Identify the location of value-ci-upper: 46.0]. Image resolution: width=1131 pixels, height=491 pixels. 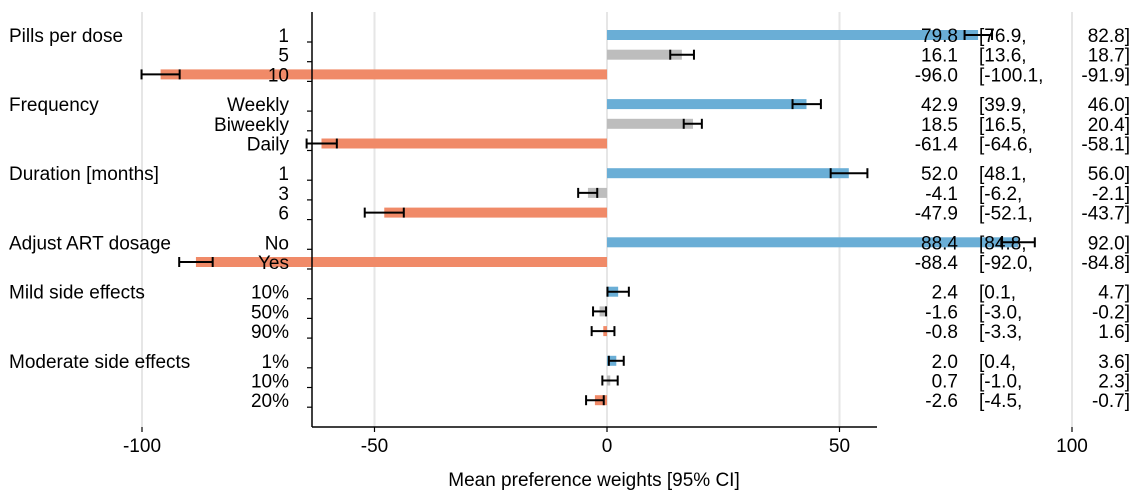
(1109, 105).